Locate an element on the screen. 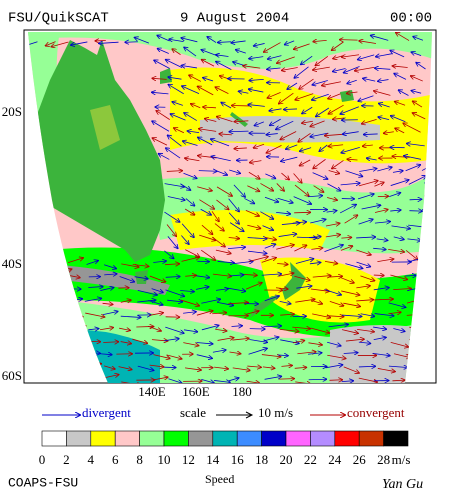 This screenshot has width=450, height=500. lat-label: 40S is located at coordinates (12, 263).